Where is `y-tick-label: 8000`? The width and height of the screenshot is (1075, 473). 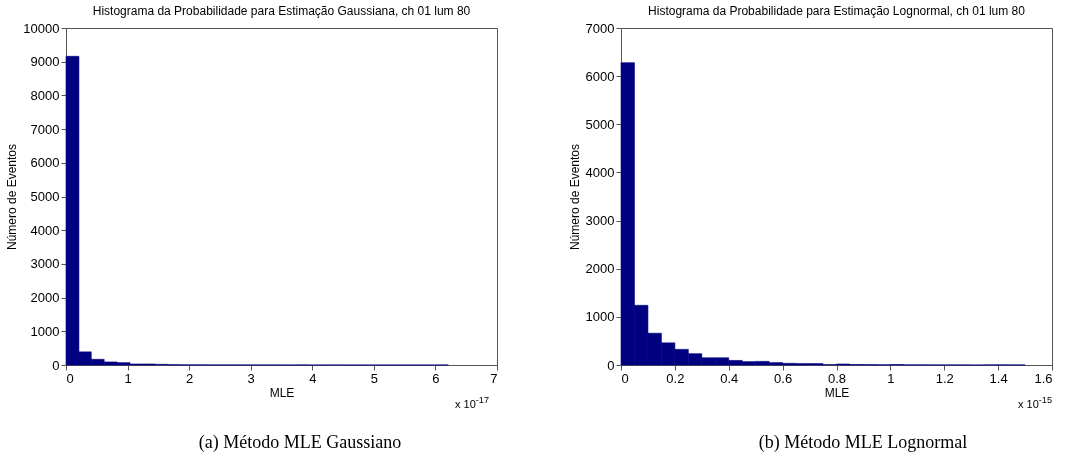
y-tick-label: 8000 is located at coordinates (45, 95).